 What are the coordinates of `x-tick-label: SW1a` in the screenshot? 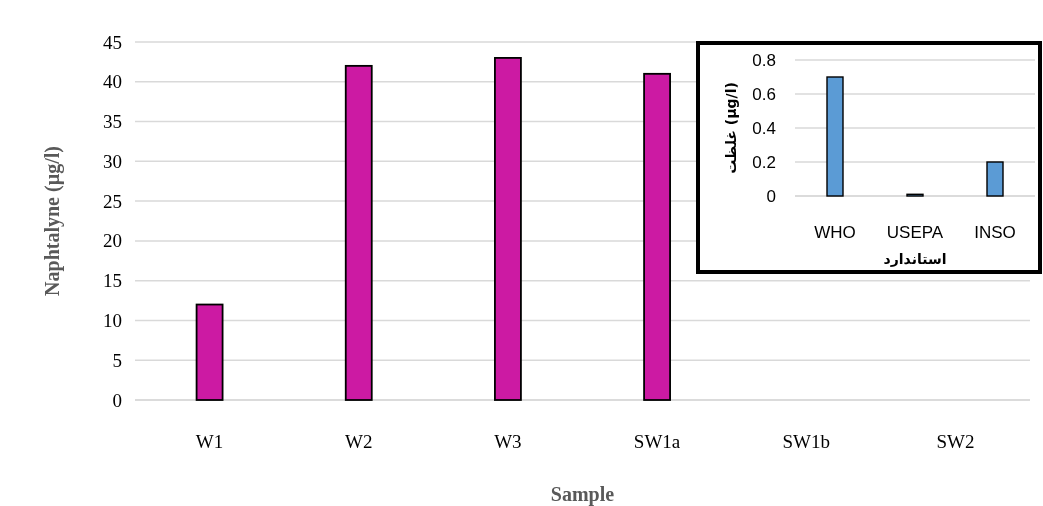 It's located at (657, 441).